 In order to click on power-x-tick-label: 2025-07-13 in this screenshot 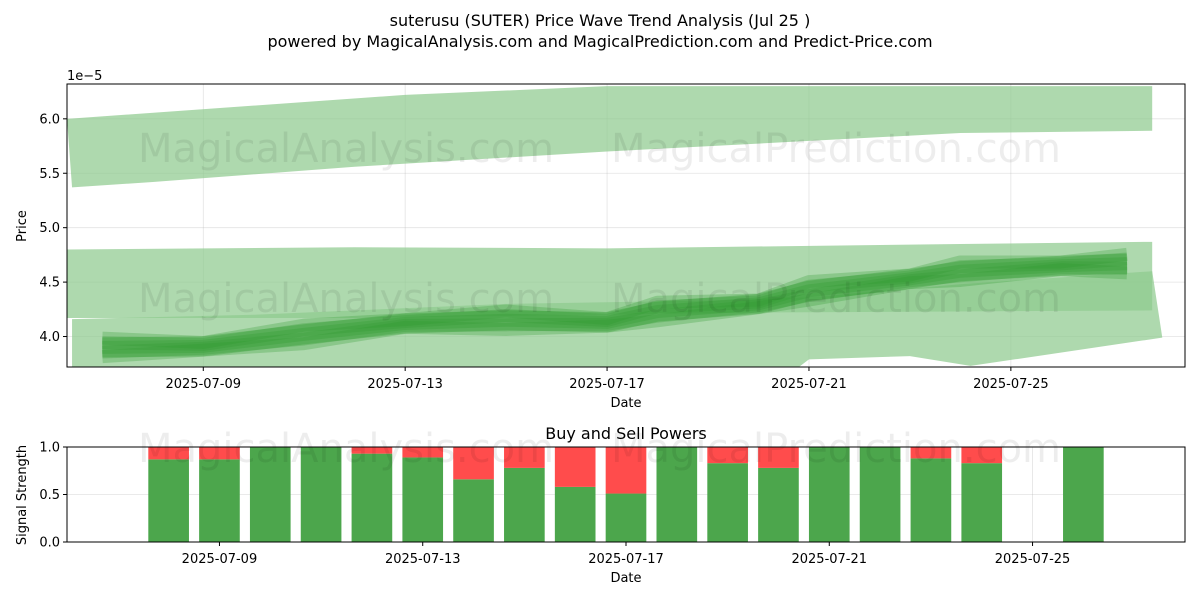, I will do `click(423, 559)`.